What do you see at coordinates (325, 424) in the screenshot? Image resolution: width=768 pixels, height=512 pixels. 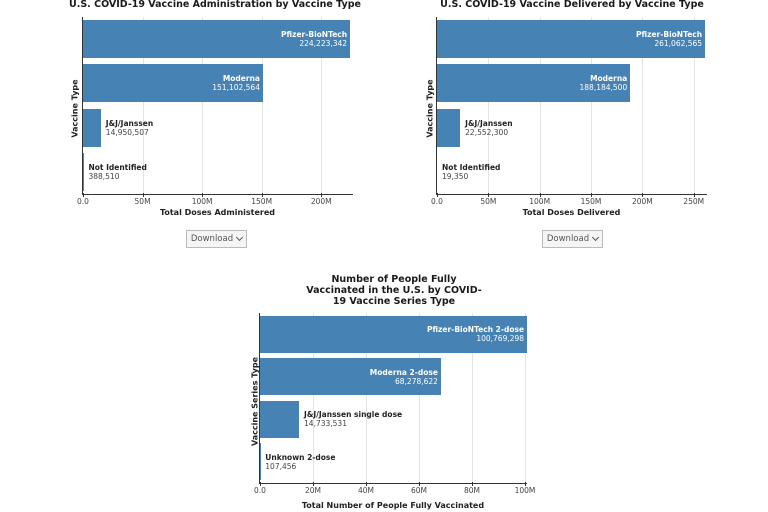 I see `value-label: 14,733,531` at bounding box center [325, 424].